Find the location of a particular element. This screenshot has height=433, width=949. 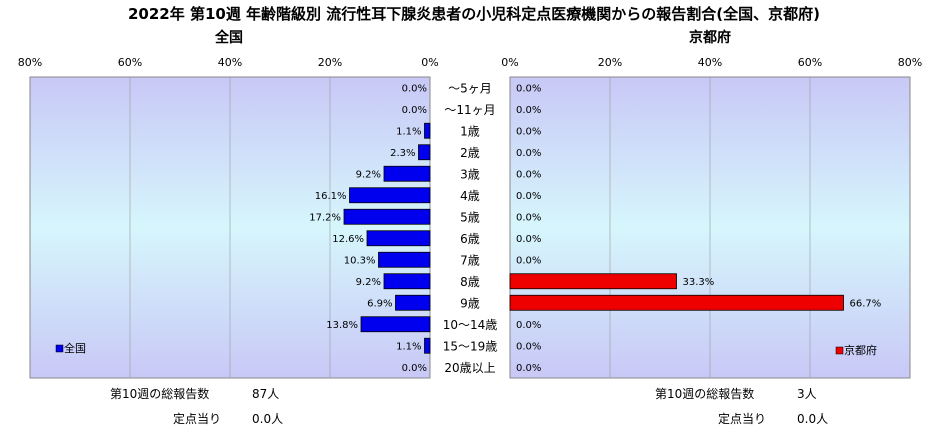

legend-swatch-kyoto is located at coordinates (839, 350).